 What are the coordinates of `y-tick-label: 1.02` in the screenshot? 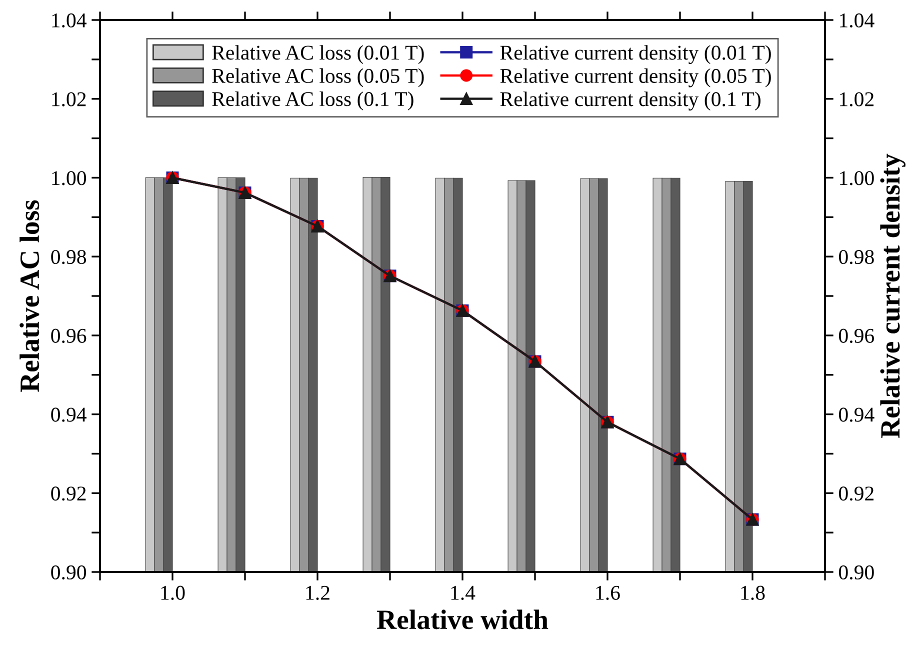 It's located at (69, 99).